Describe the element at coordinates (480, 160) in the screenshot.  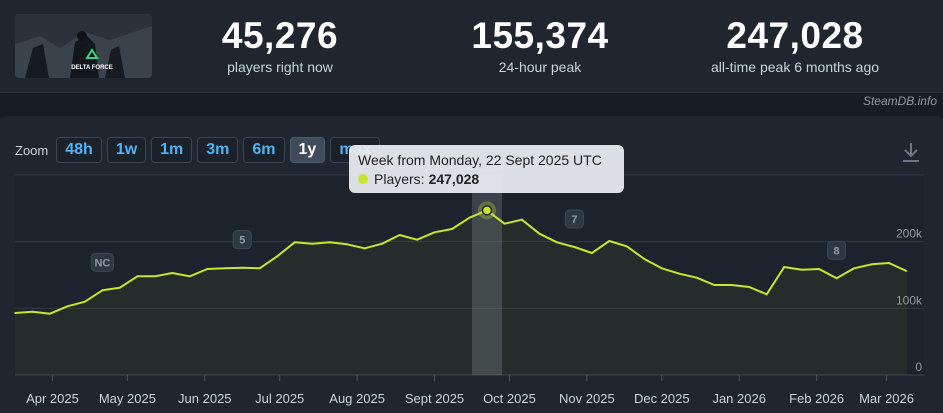
I see `tooltip-title: Week from Monday, 22 Sept 2025 UTC` at that location.